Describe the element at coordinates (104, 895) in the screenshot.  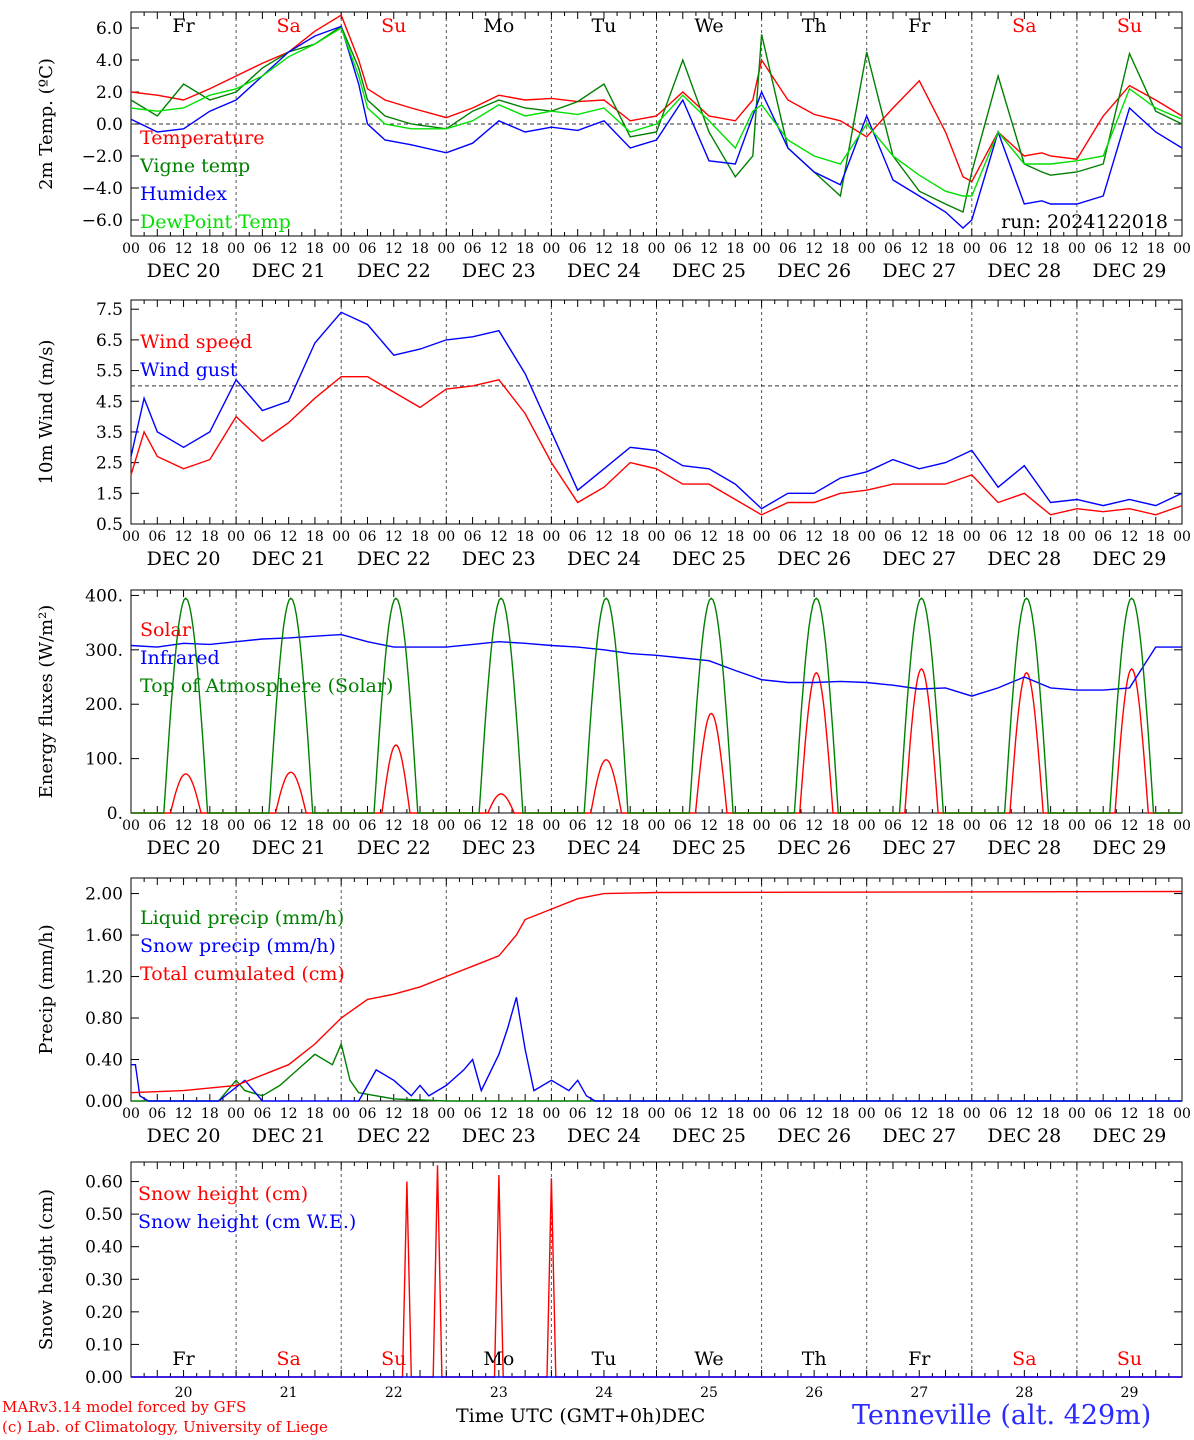
I see `y-tick-label: 2.00` at that location.